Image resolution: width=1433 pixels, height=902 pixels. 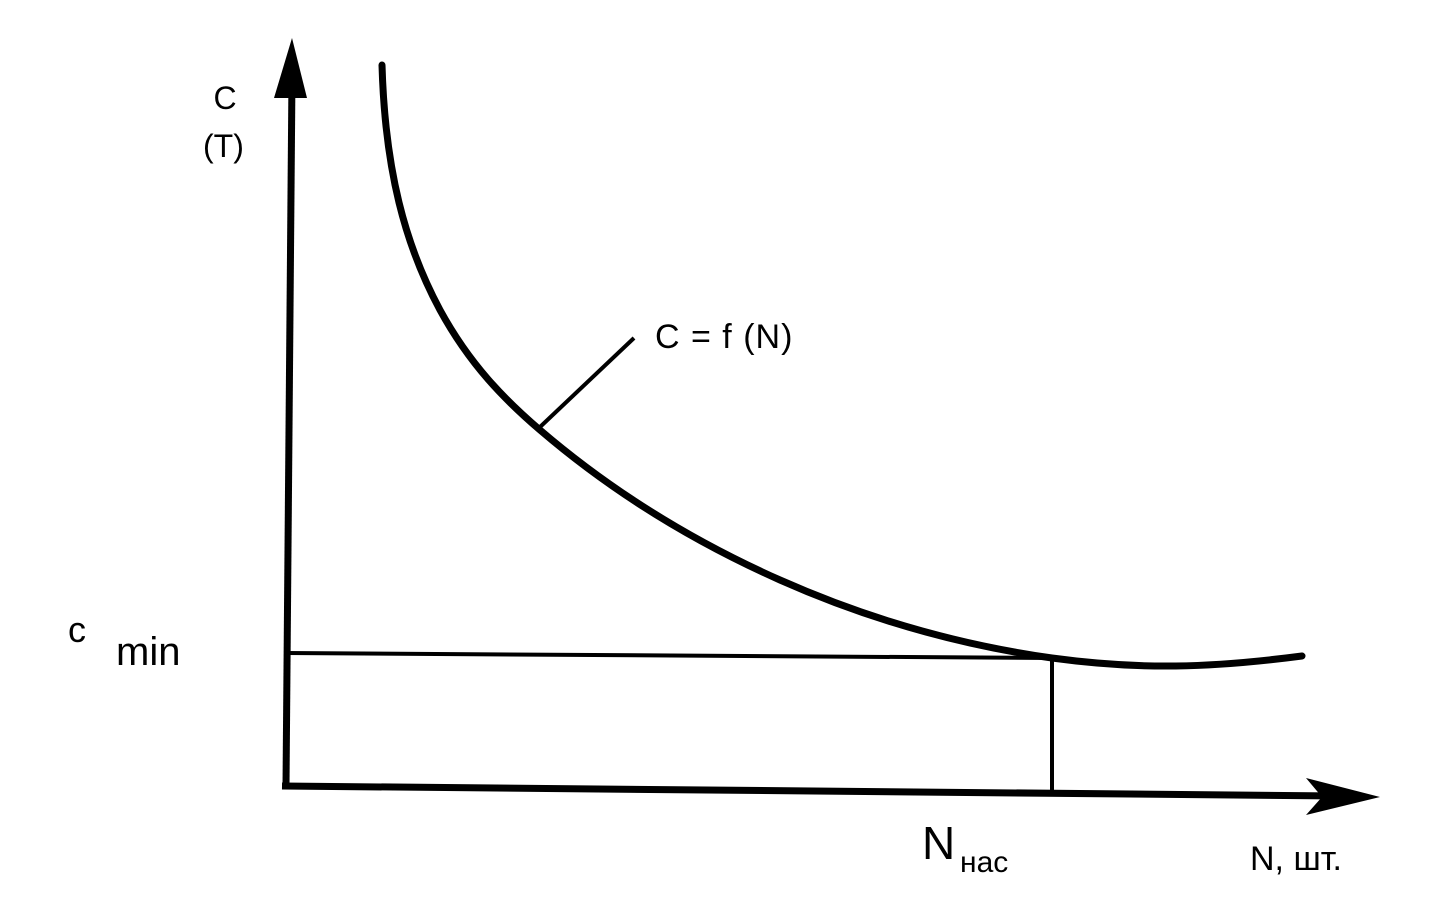 What do you see at coordinates (811, 791) in the screenshot?
I see `x-axis-line` at bounding box center [811, 791].